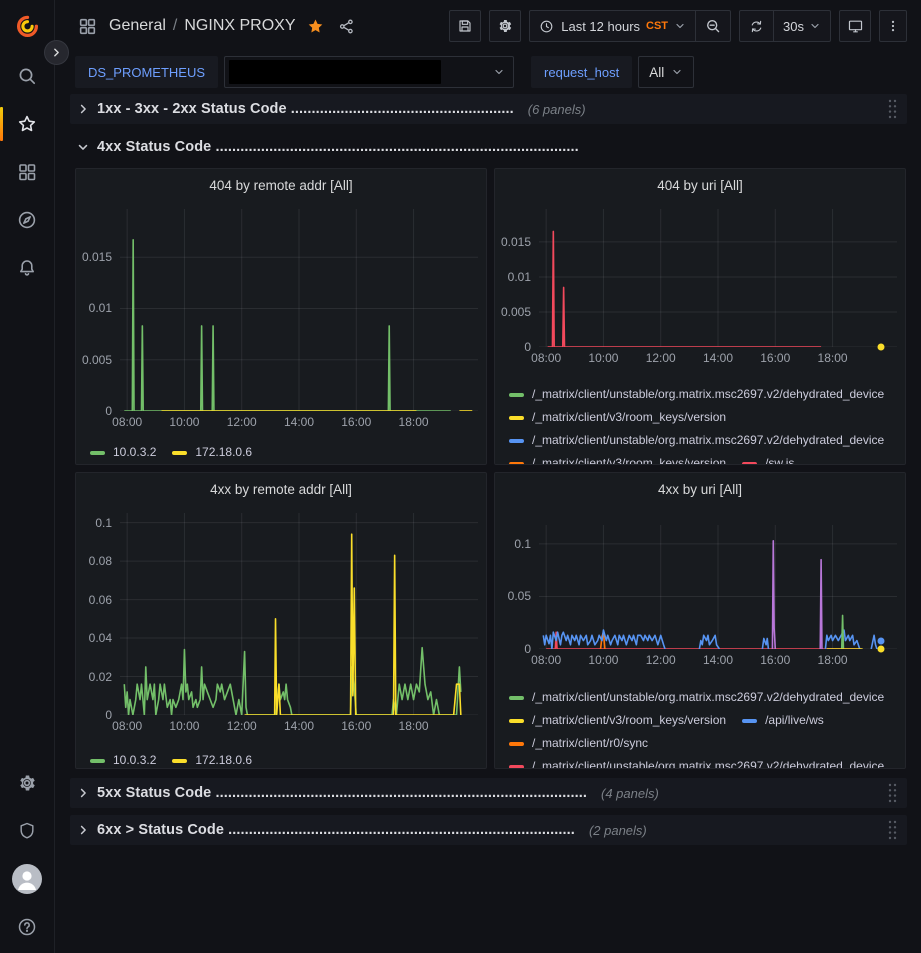 The width and height of the screenshot is (921, 953). Describe the element at coordinates (137, 25) in the screenshot. I see `breadcrumb-section: General` at that location.